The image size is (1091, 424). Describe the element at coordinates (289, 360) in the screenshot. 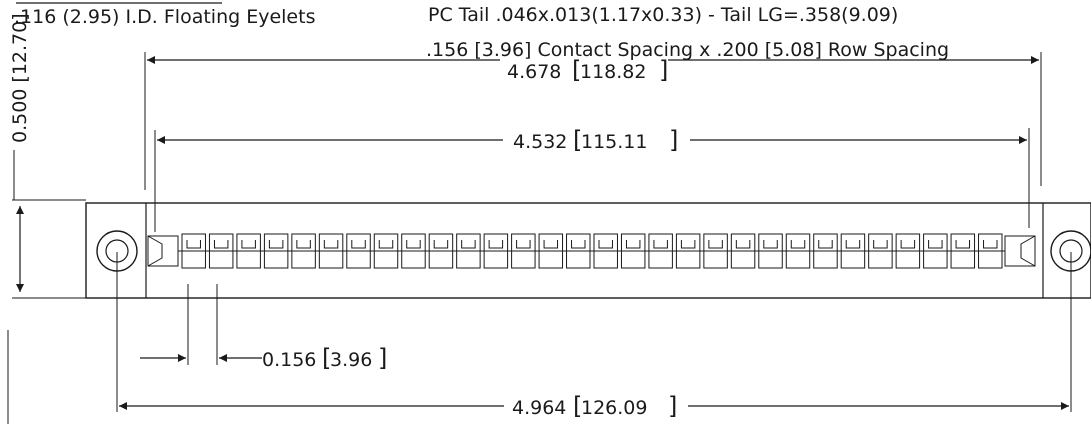

I see `pitch-label: 0.156` at that location.